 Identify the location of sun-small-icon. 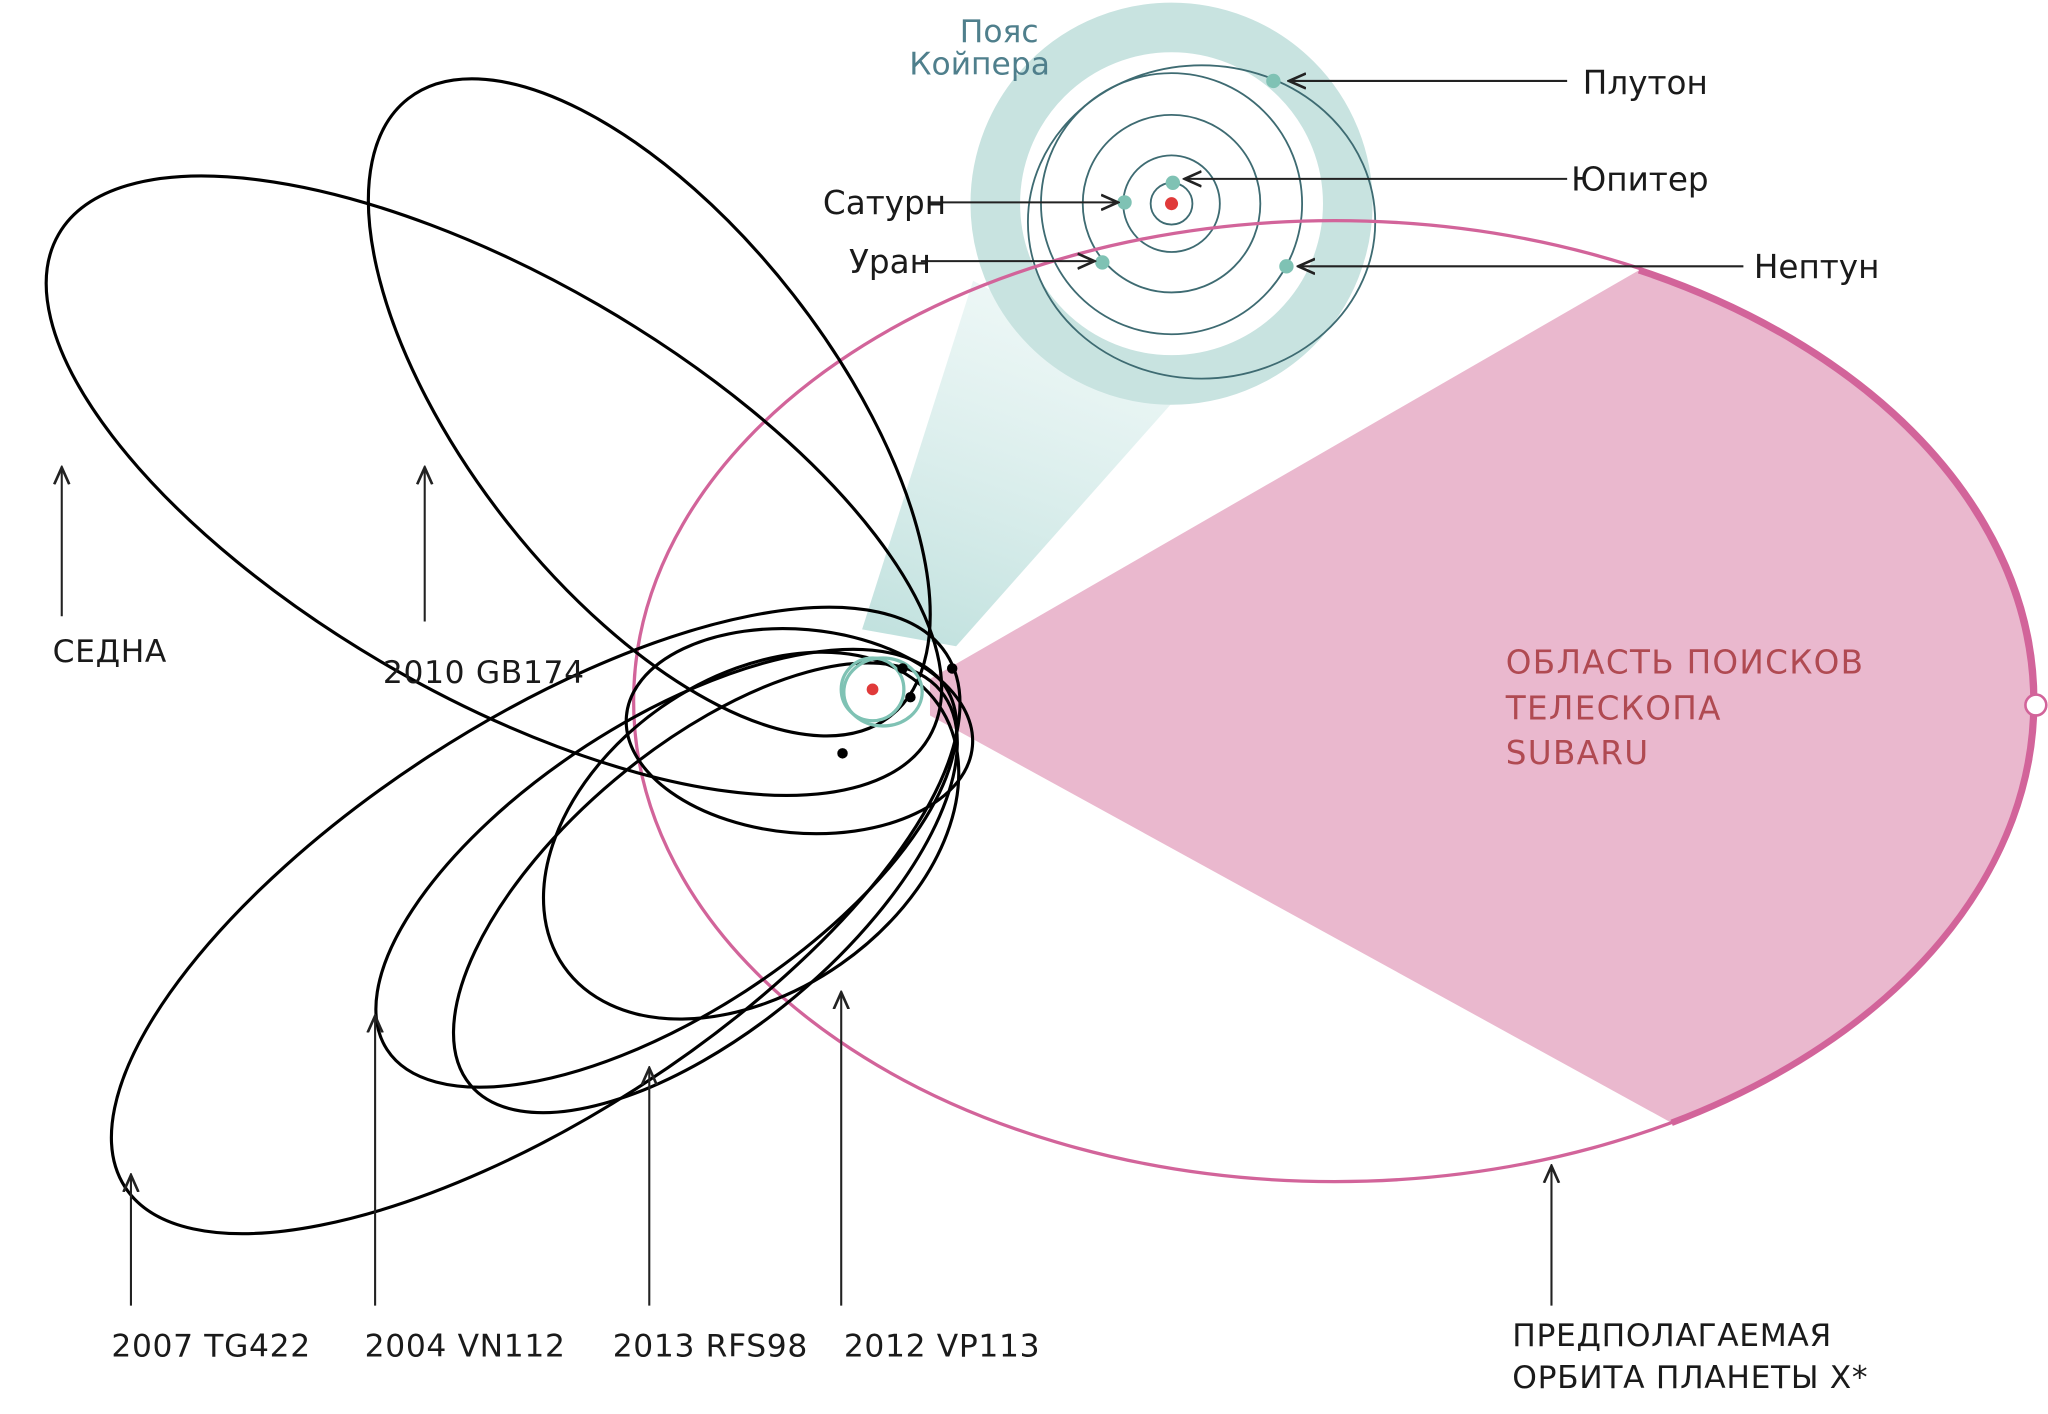
(872, 689).